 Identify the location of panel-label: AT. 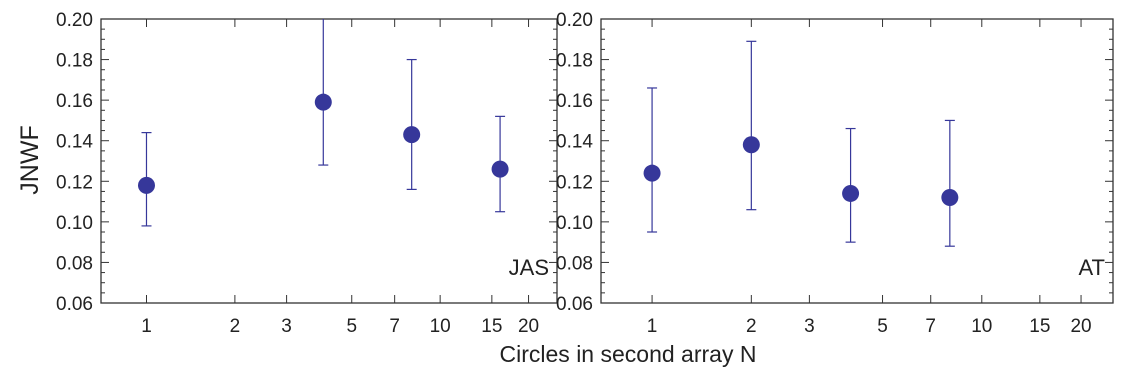
(1092, 267).